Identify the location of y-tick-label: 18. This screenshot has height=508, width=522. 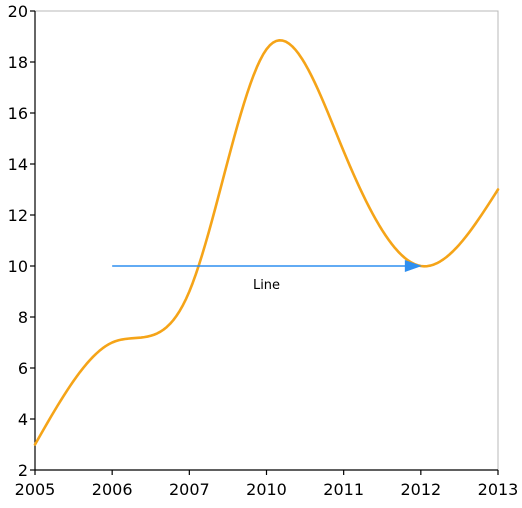
(18, 62).